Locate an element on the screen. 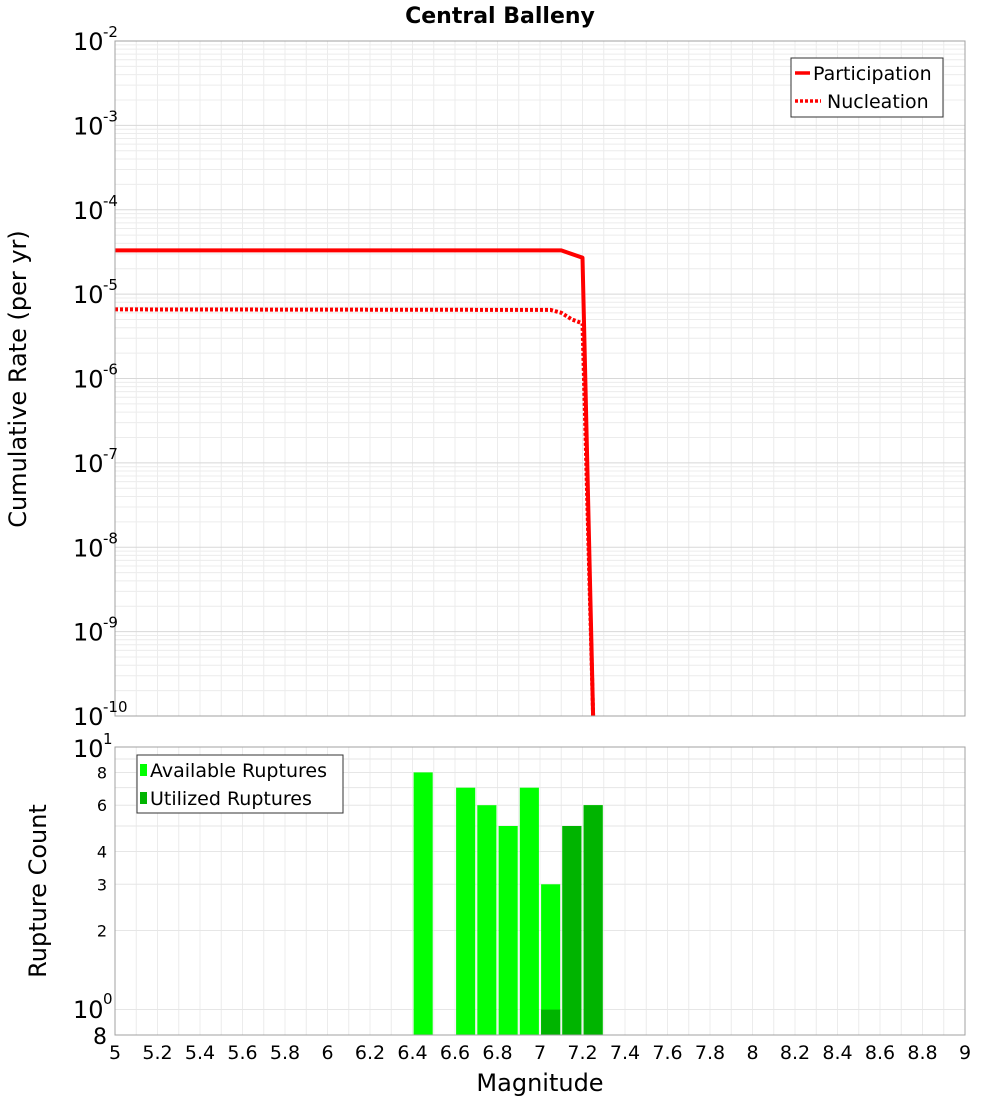  x-tick: 6.6 is located at coordinates (455, 1053).